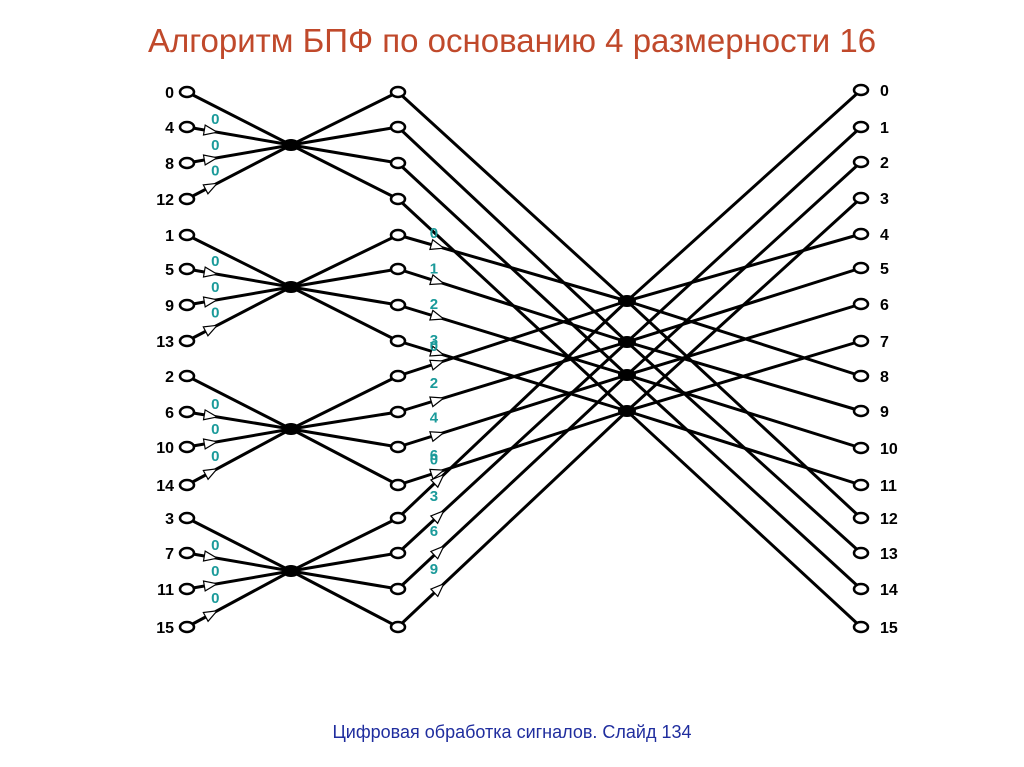 The width and height of the screenshot is (1024, 767). What do you see at coordinates (884, 342) in the screenshot?
I see `output-index-label: 7` at bounding box center [884, 342].